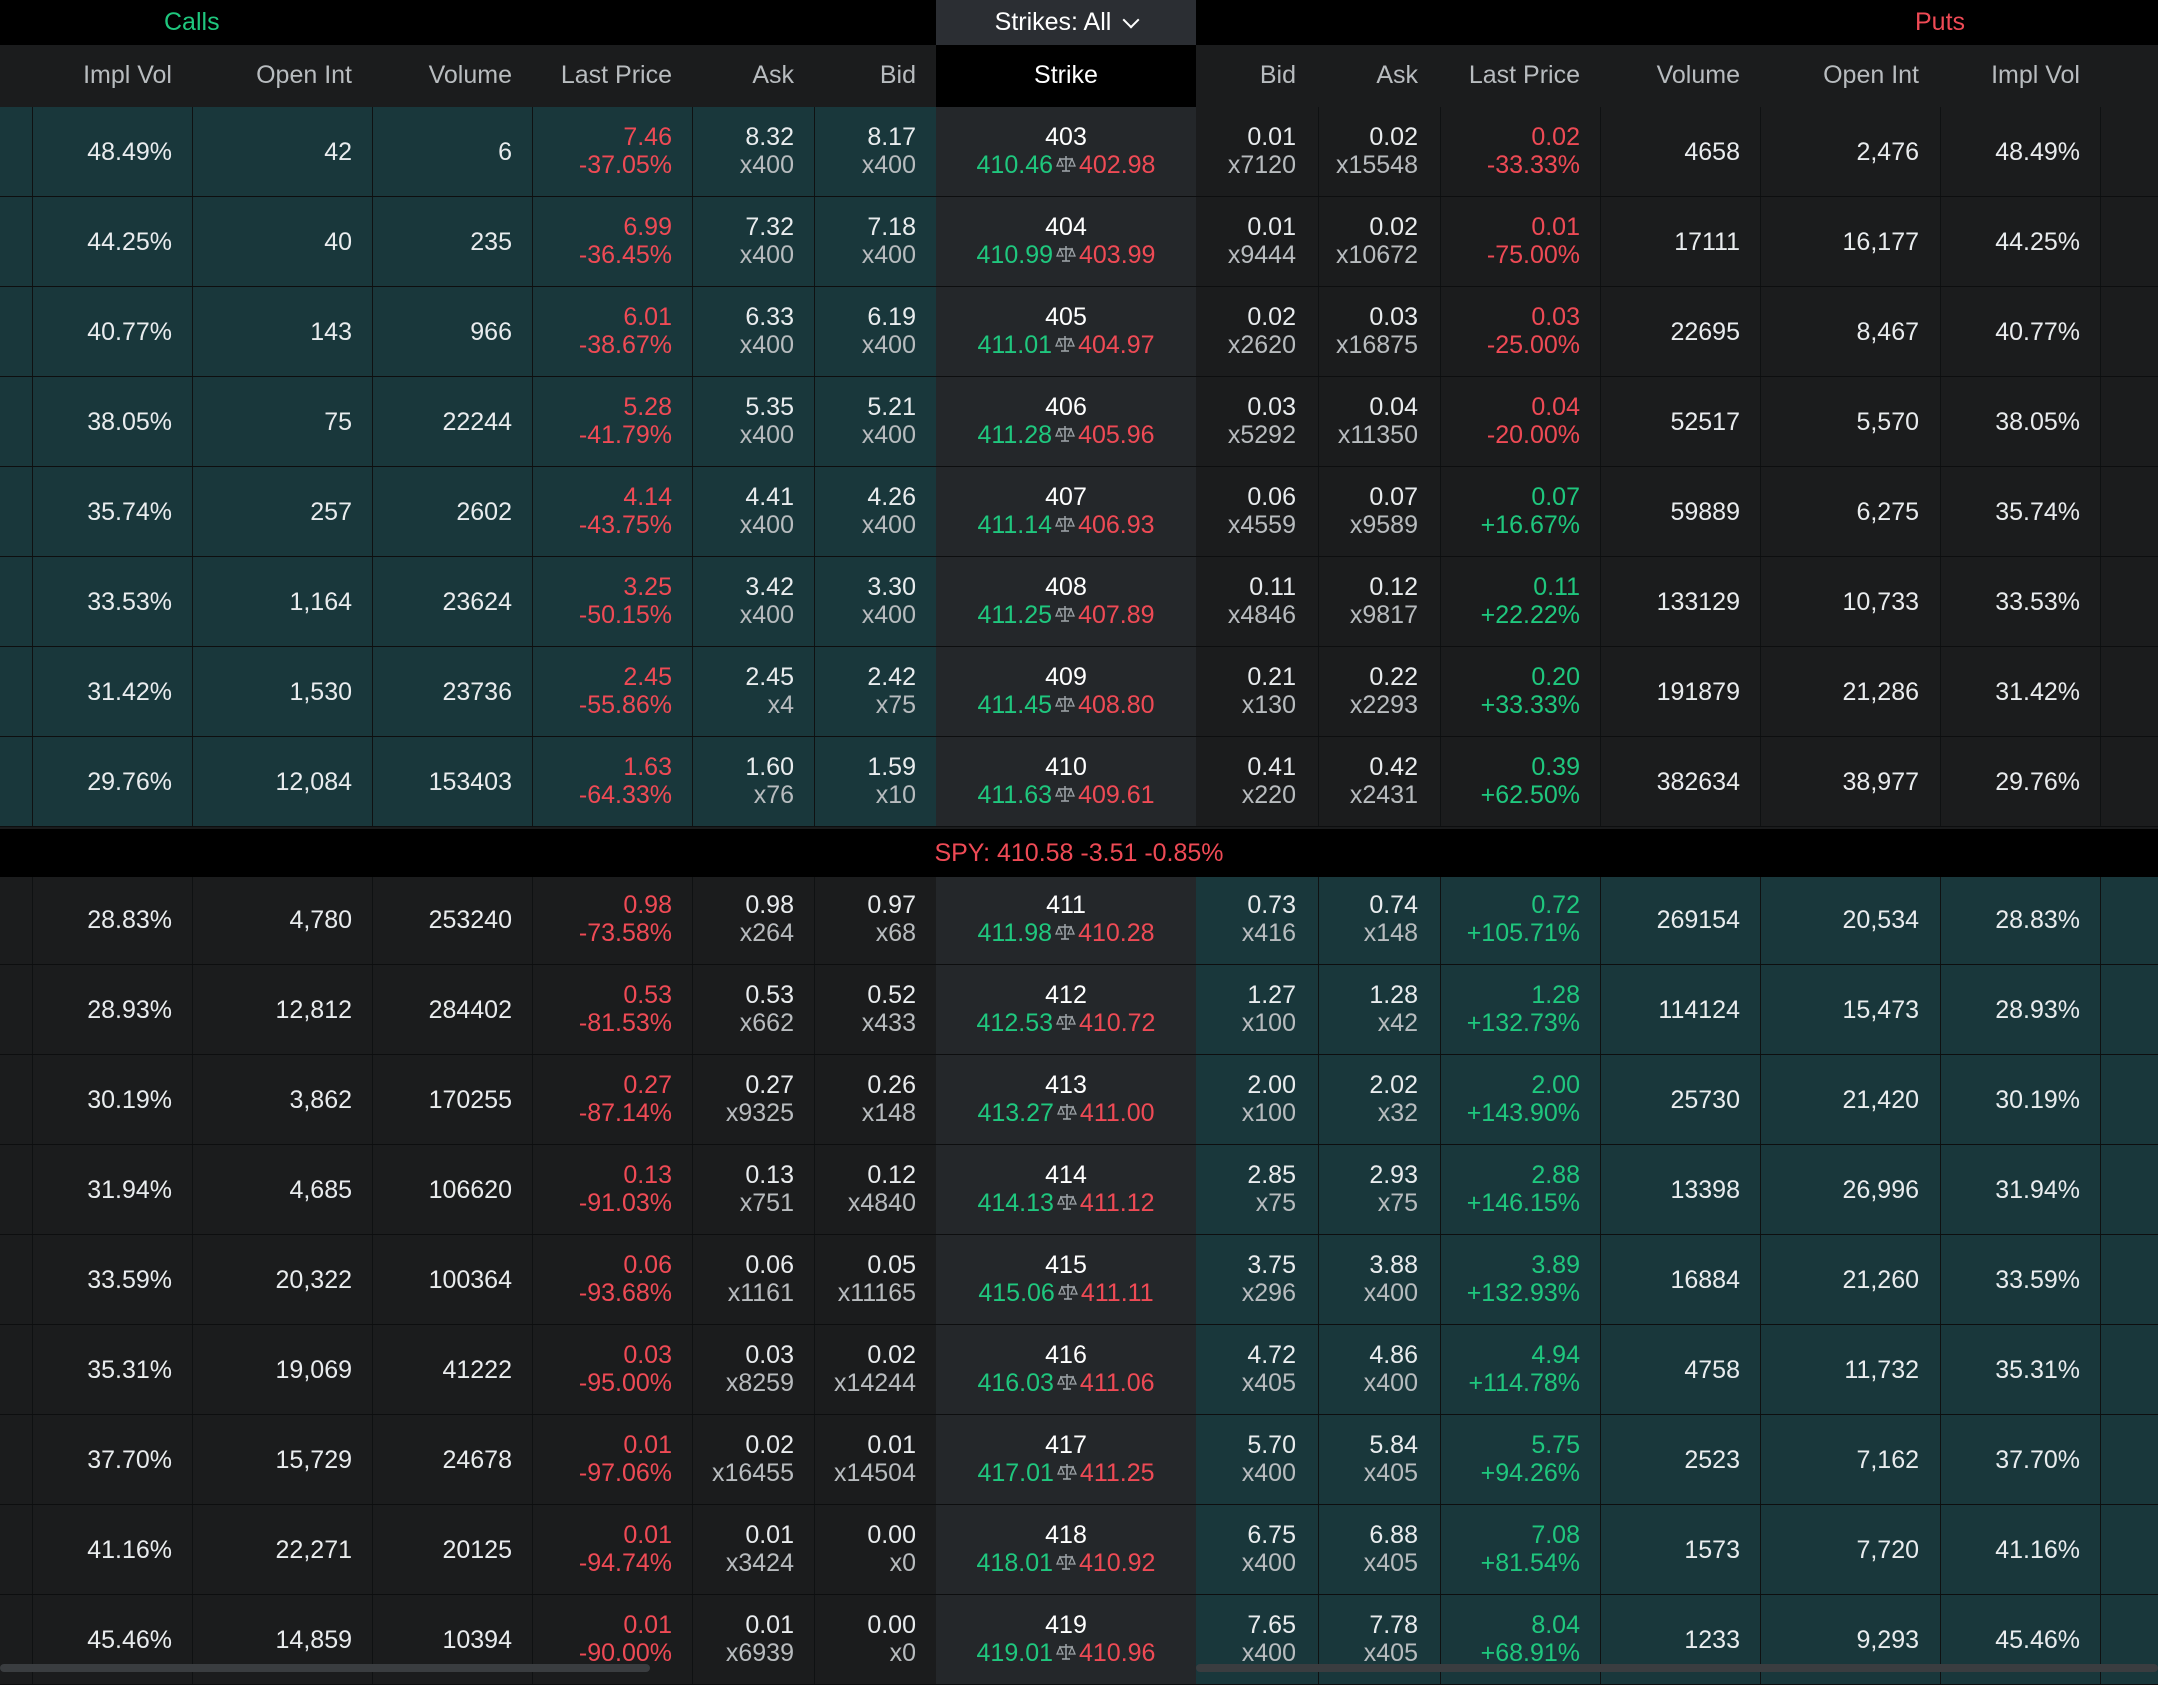  What do you see at coordinates (1384, 781) in the screenshot?
I see `put-ask-cell: 0.42 x2431` at bounding box center [1384, 781].